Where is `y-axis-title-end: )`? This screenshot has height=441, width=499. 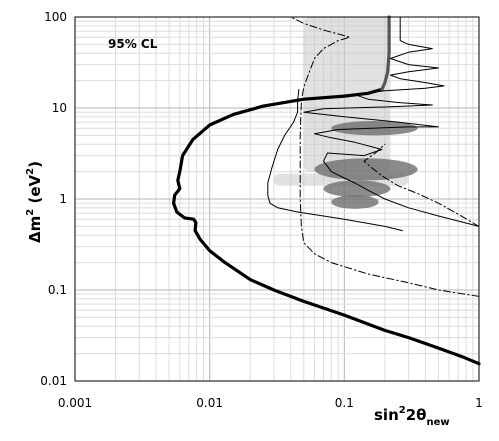 y-axis-title-end: ) is located at coordinates (35, 164).